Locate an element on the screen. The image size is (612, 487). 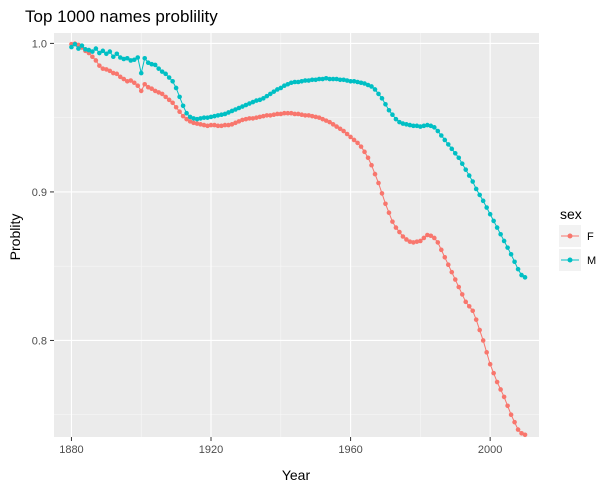
x-axis-title: Year is located at coordinates (296, 475).